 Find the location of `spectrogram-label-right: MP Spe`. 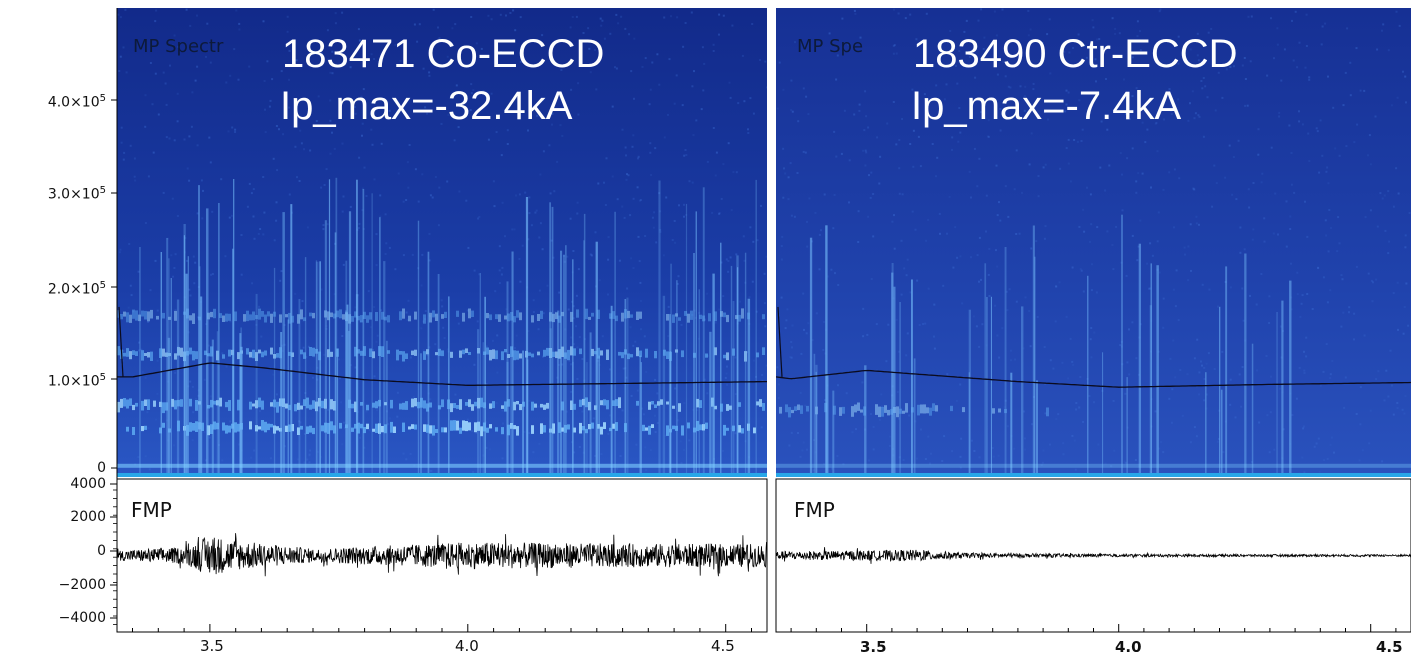

spectrogram-label-right: MP Spe is located at coordinates (830, 46).